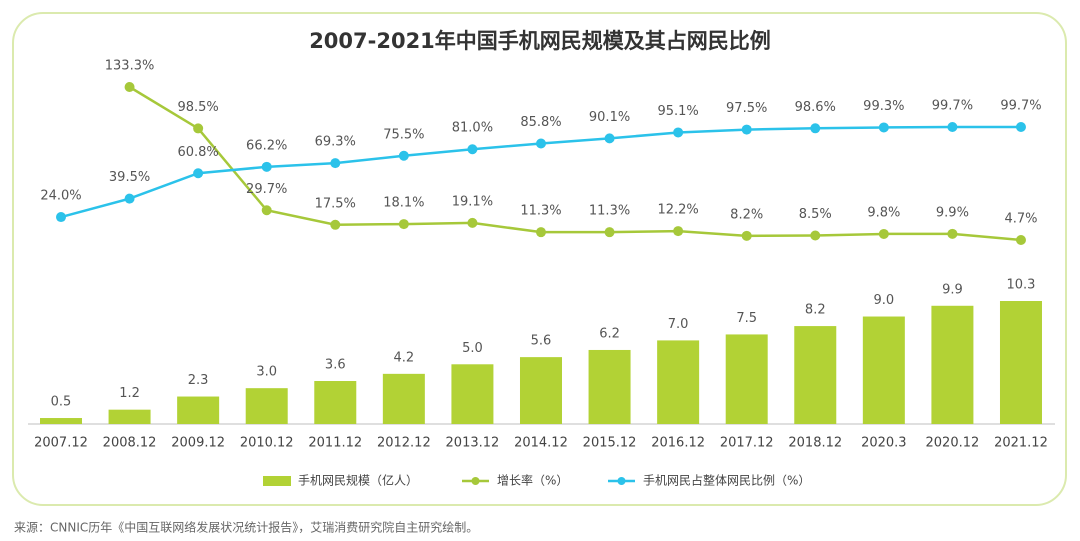 This screenshot has width=1080, height=541. Describe the element at coordinates (197, 152) in the screenshot. I see `data-label: 60.8%` at that location.